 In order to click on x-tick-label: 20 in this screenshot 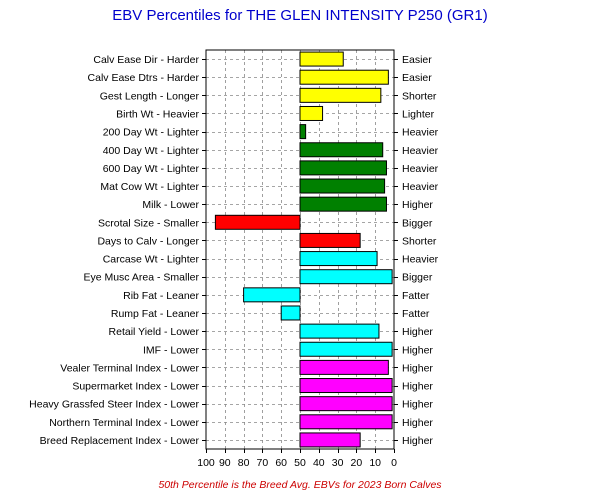, I will do `click(357, 463)`.